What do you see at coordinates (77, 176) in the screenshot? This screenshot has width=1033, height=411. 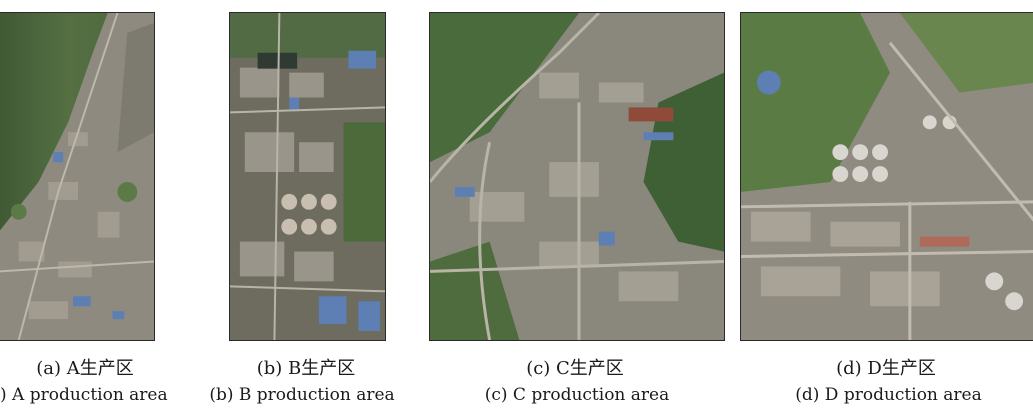 I see `satellite-image-a` at bounding box center [77, 176].